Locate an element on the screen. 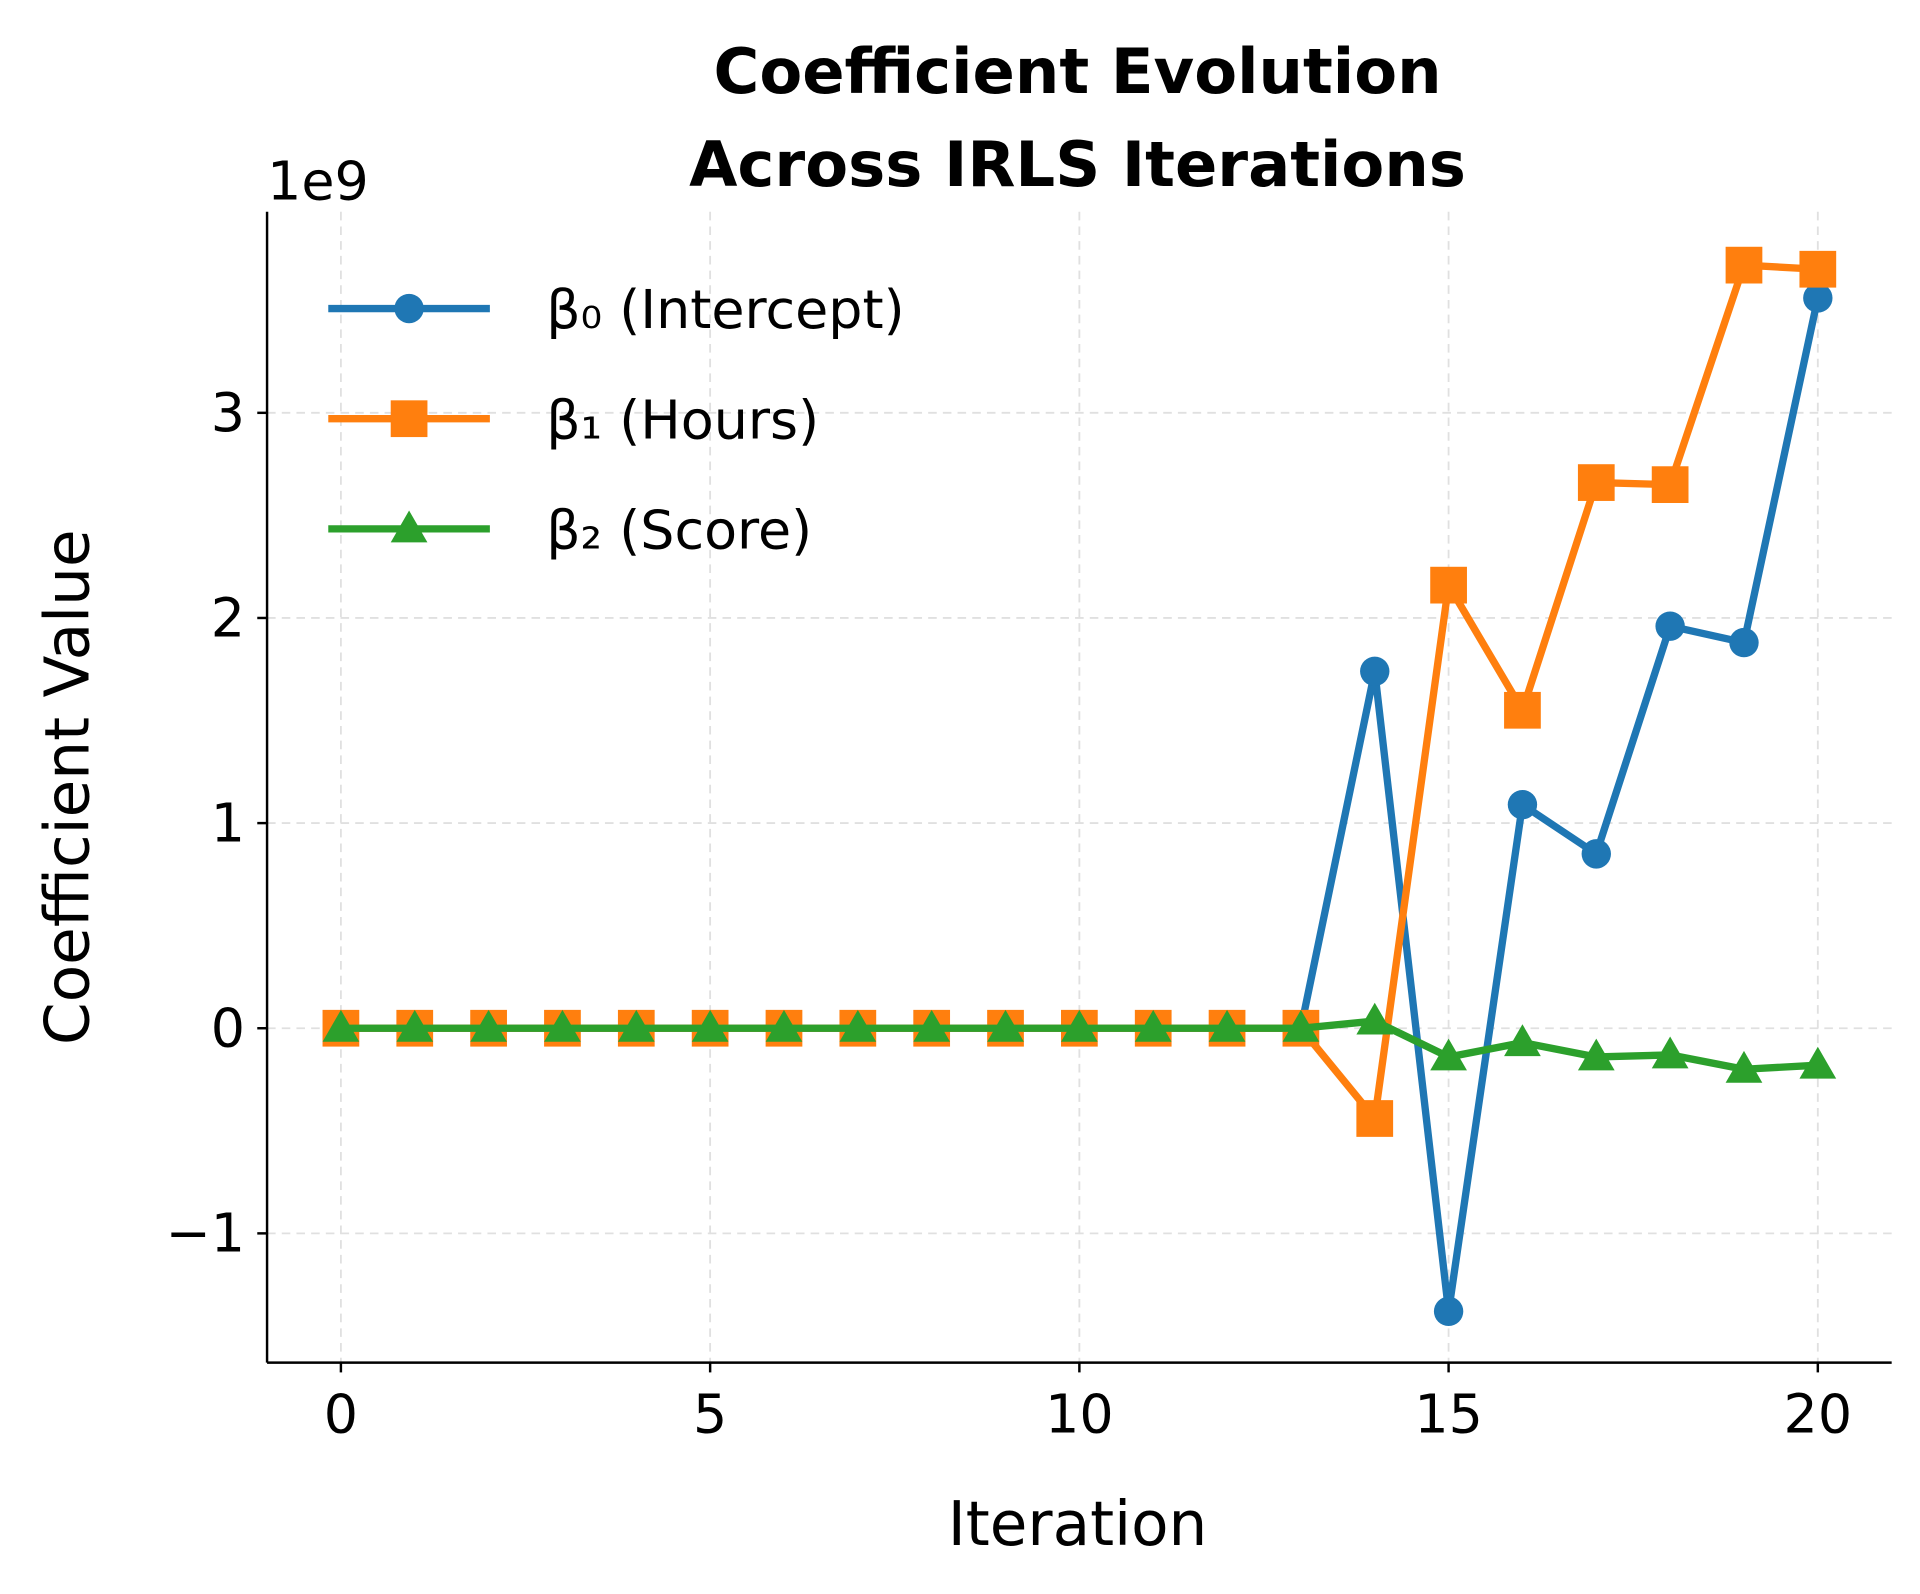 Image resolution: width=1920 pixels, height=1594 pixels. y-tick-label: 1 is located at coordinates (228, 822).